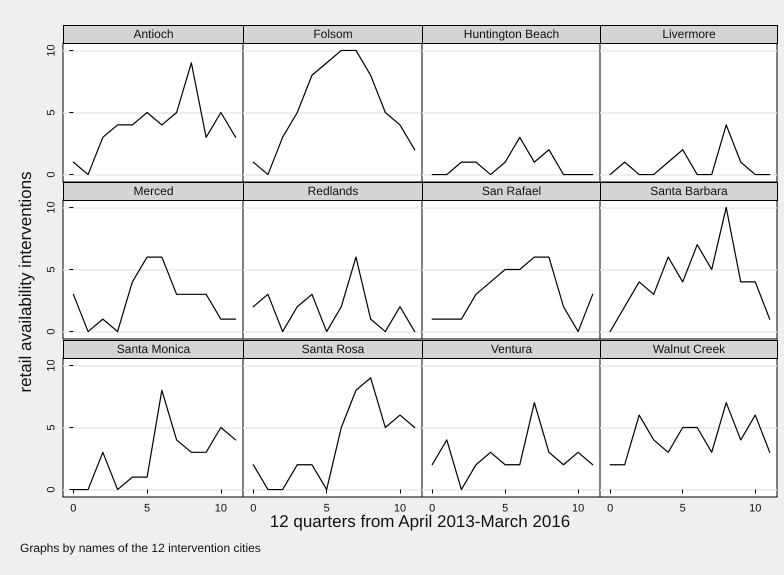 This screenshot has width=784, height=575. I want to click on chart-title: Folsom, so click(333, 34).